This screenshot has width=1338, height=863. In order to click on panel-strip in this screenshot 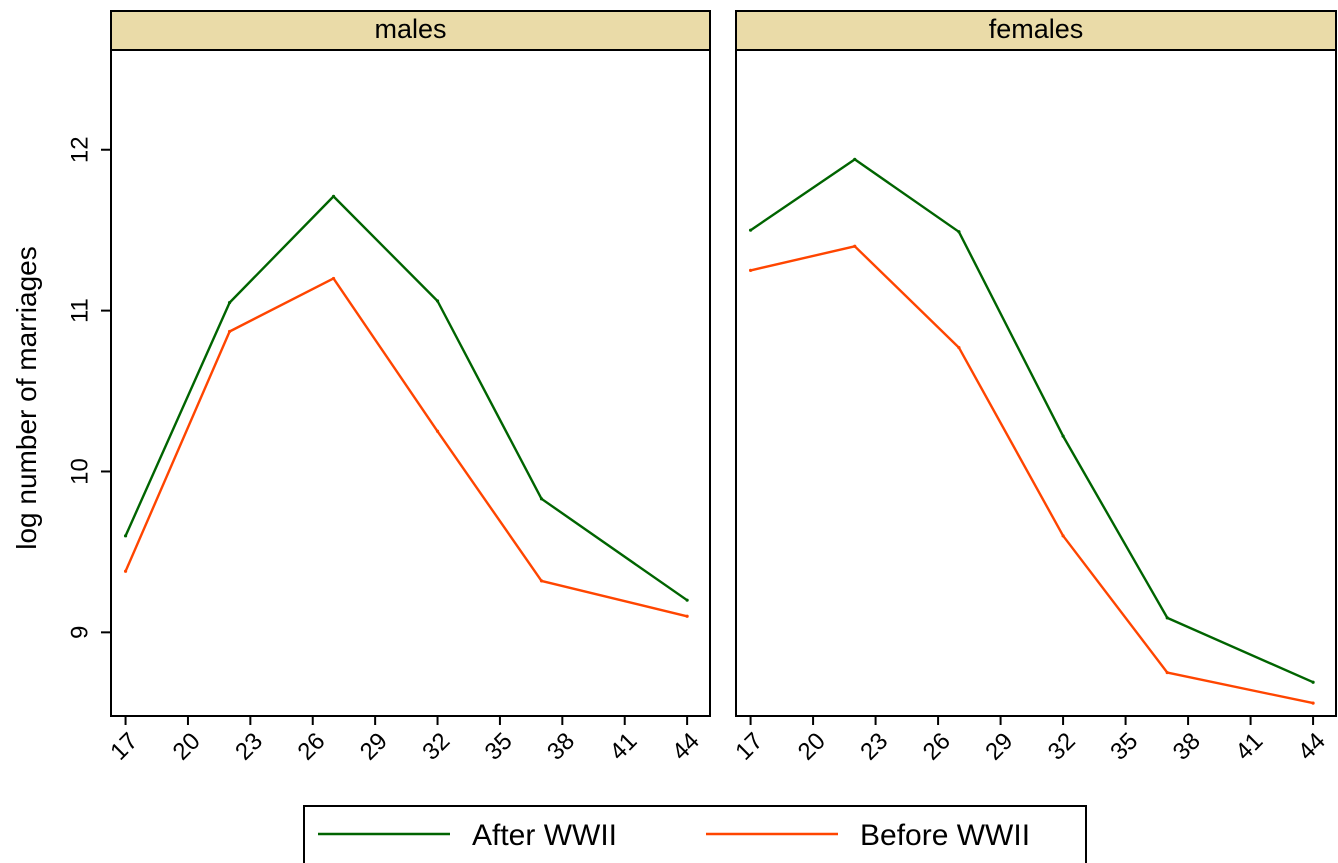, I will do `click(410, 30)`.